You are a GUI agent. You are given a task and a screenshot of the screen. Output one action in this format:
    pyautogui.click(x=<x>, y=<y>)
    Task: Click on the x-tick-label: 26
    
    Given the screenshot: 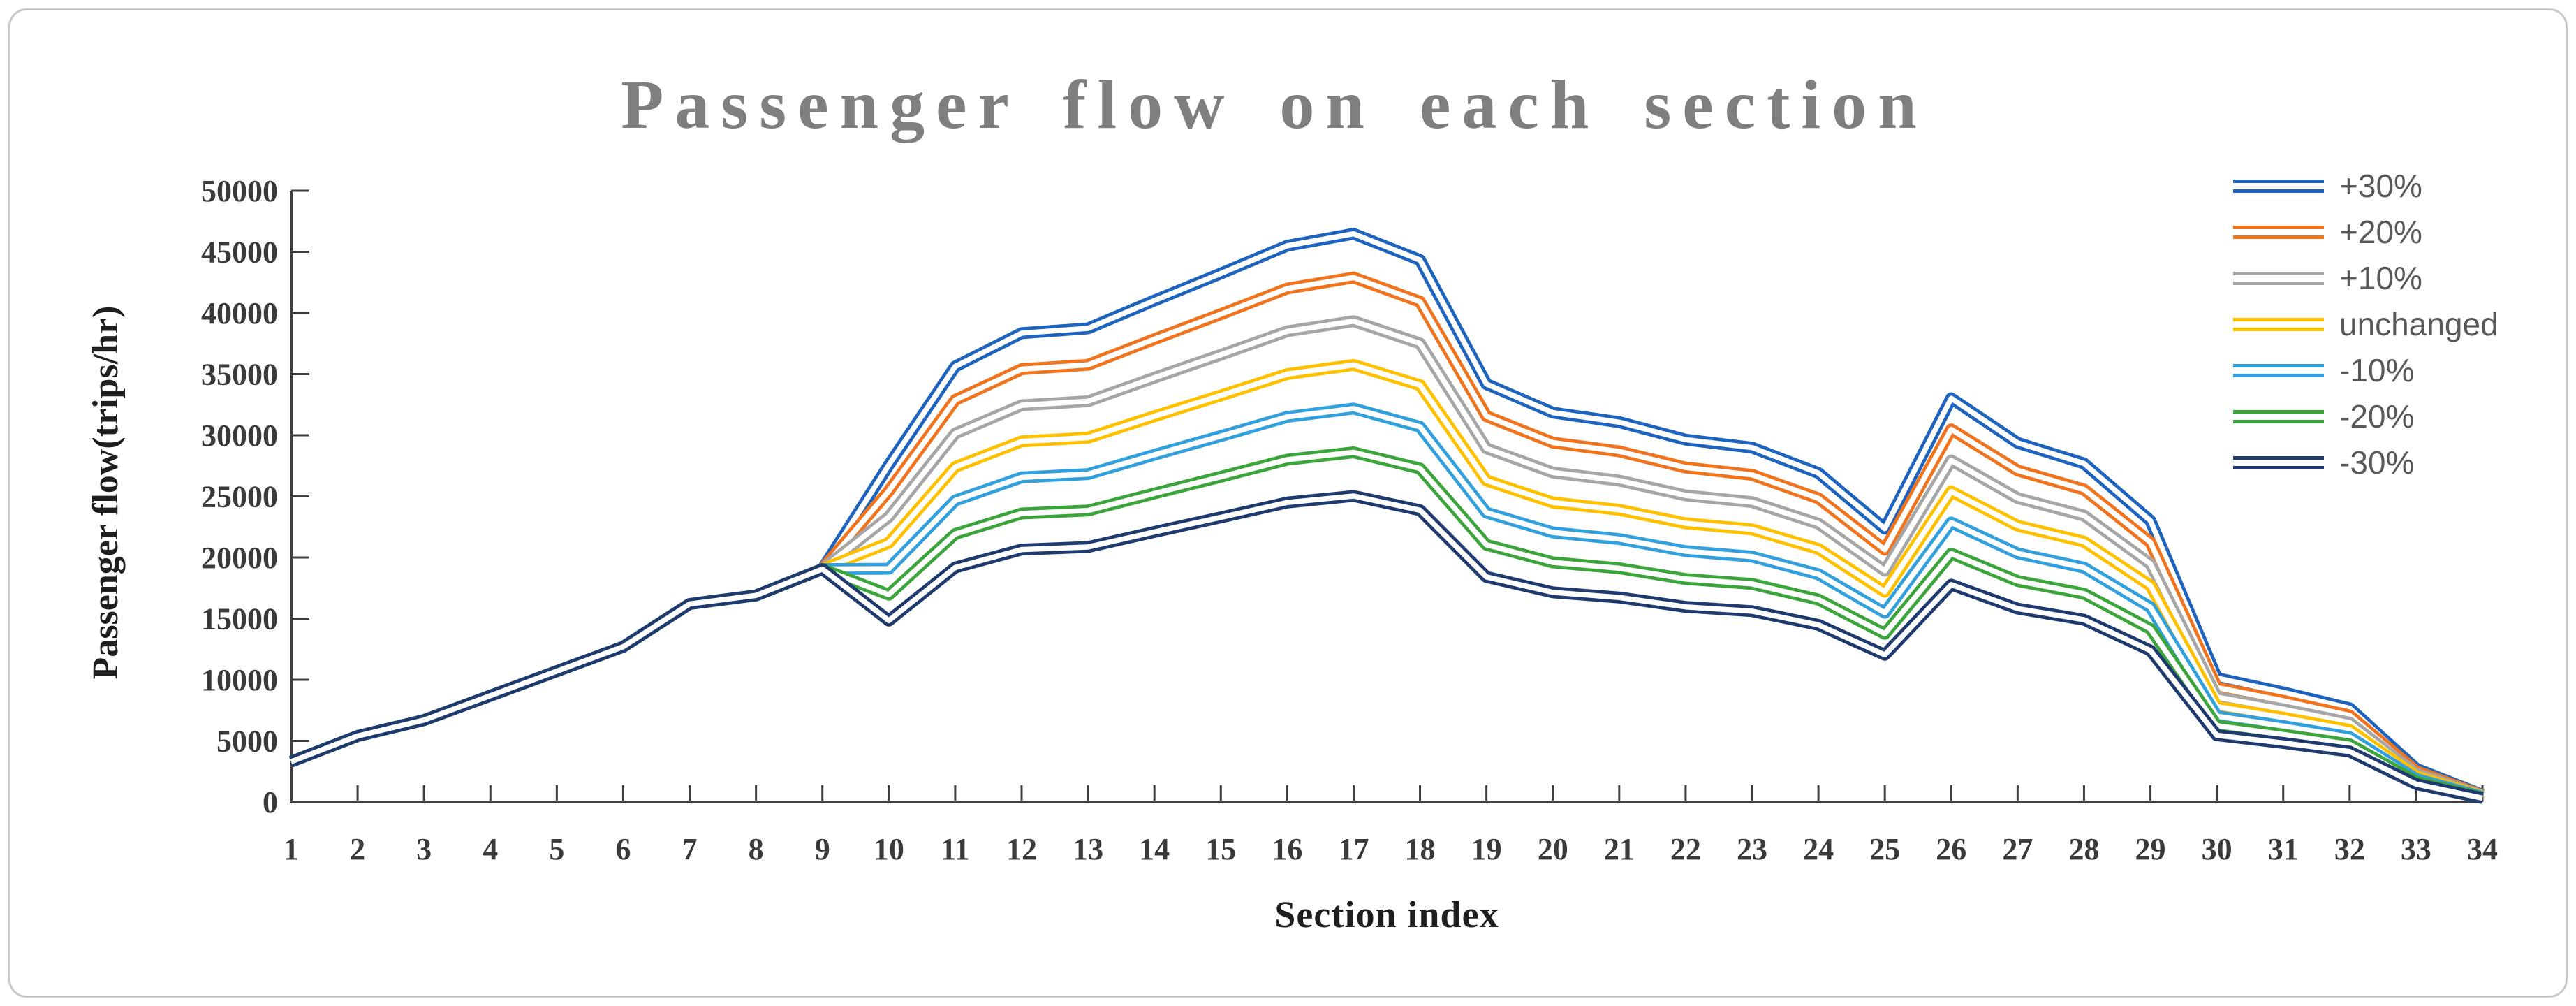 What is the action you would take?
    pyautogui.click(x=1951, y=849)
    